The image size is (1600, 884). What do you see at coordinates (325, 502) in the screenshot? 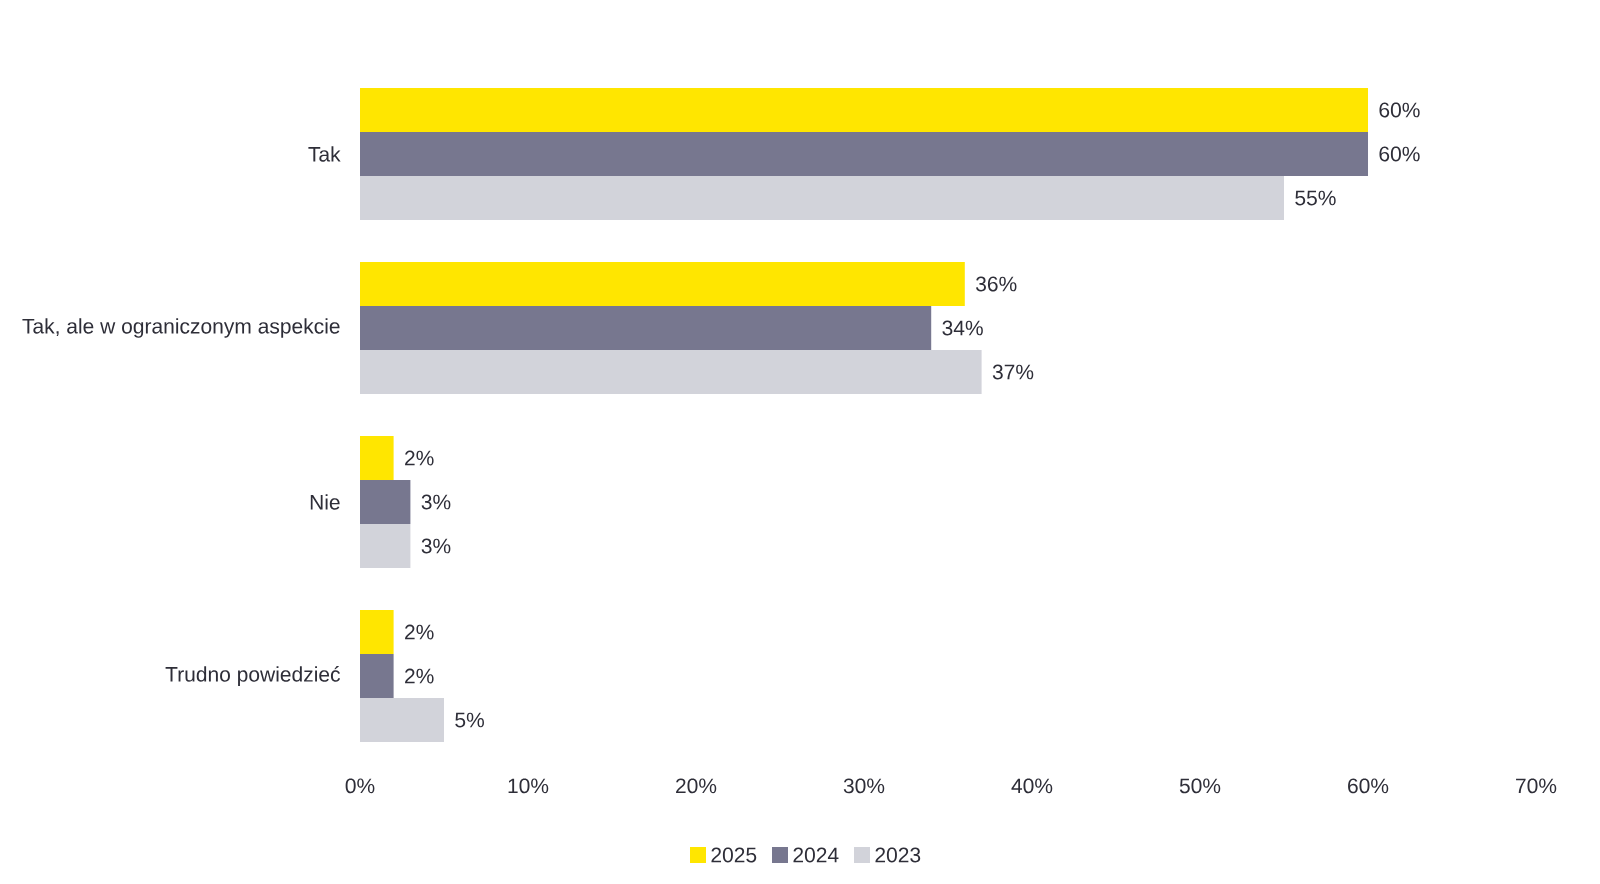
I see `y-tick-label: Nie` at bounding box center [325, 502].